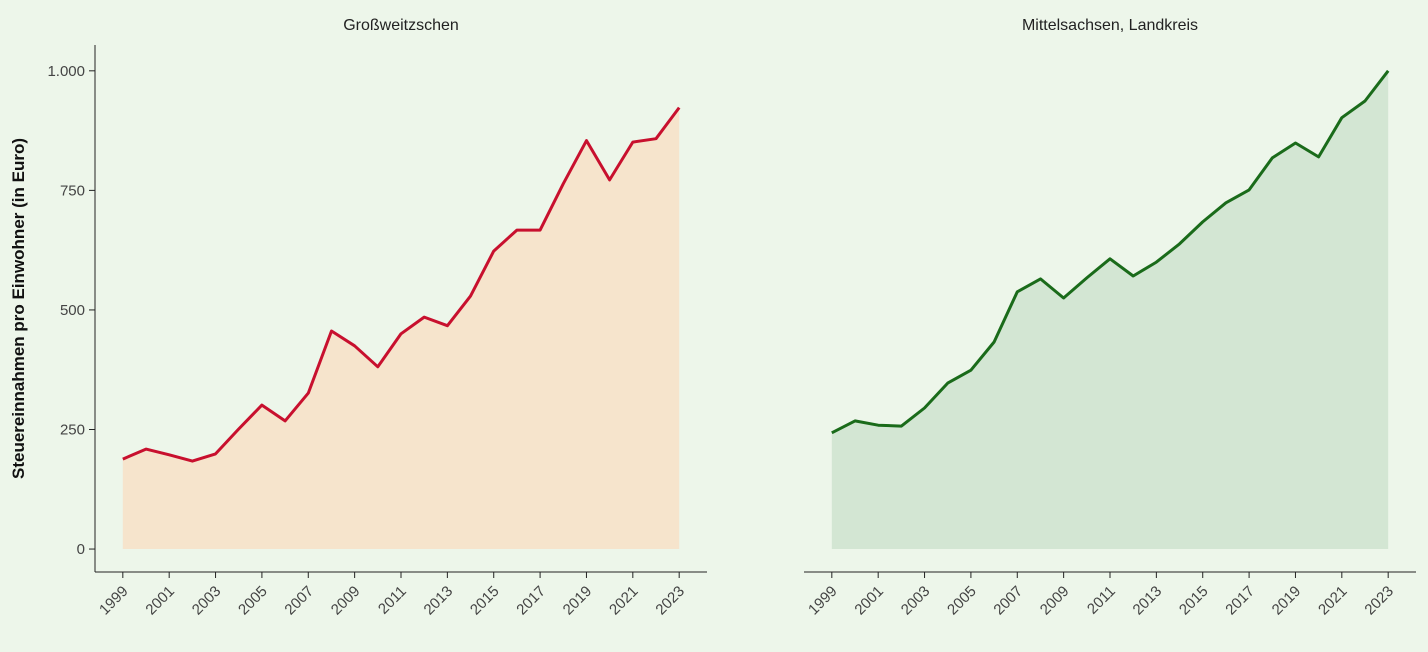 The width and height of the screenshot is (1428, 652). What do you see at coordinates (81, 549) in the screenshot?
I see `y-tick-label: 0` at bounding box center [81, 549].